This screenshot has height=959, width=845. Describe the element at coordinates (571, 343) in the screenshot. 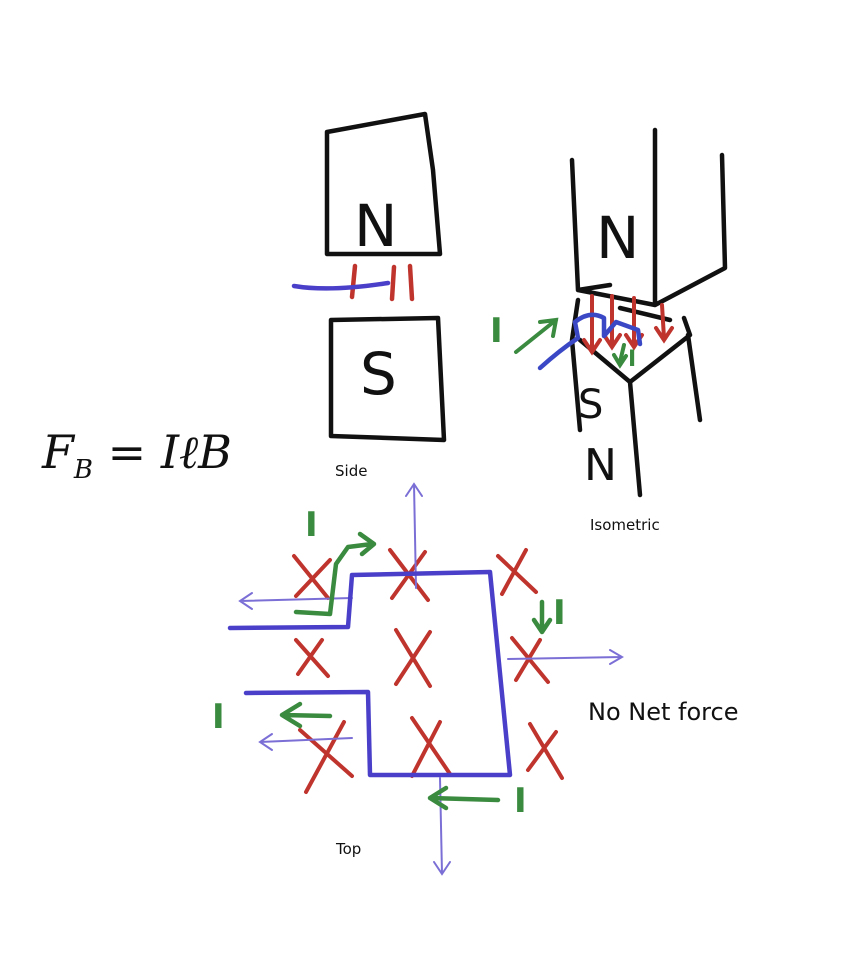

I see `iso-current-arrow` at that location.